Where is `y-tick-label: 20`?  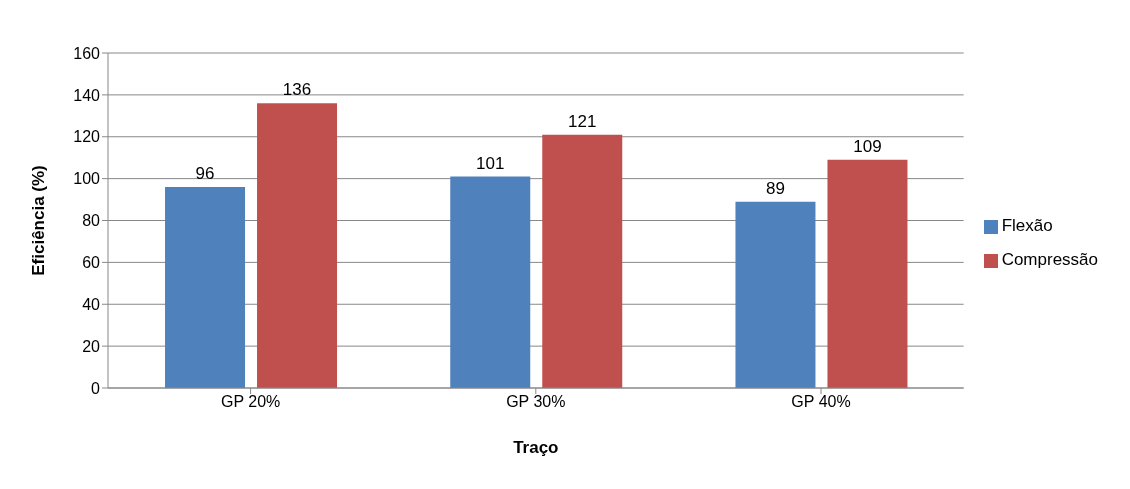
y-tick-label: 20 is located at coordinates (91, 346).